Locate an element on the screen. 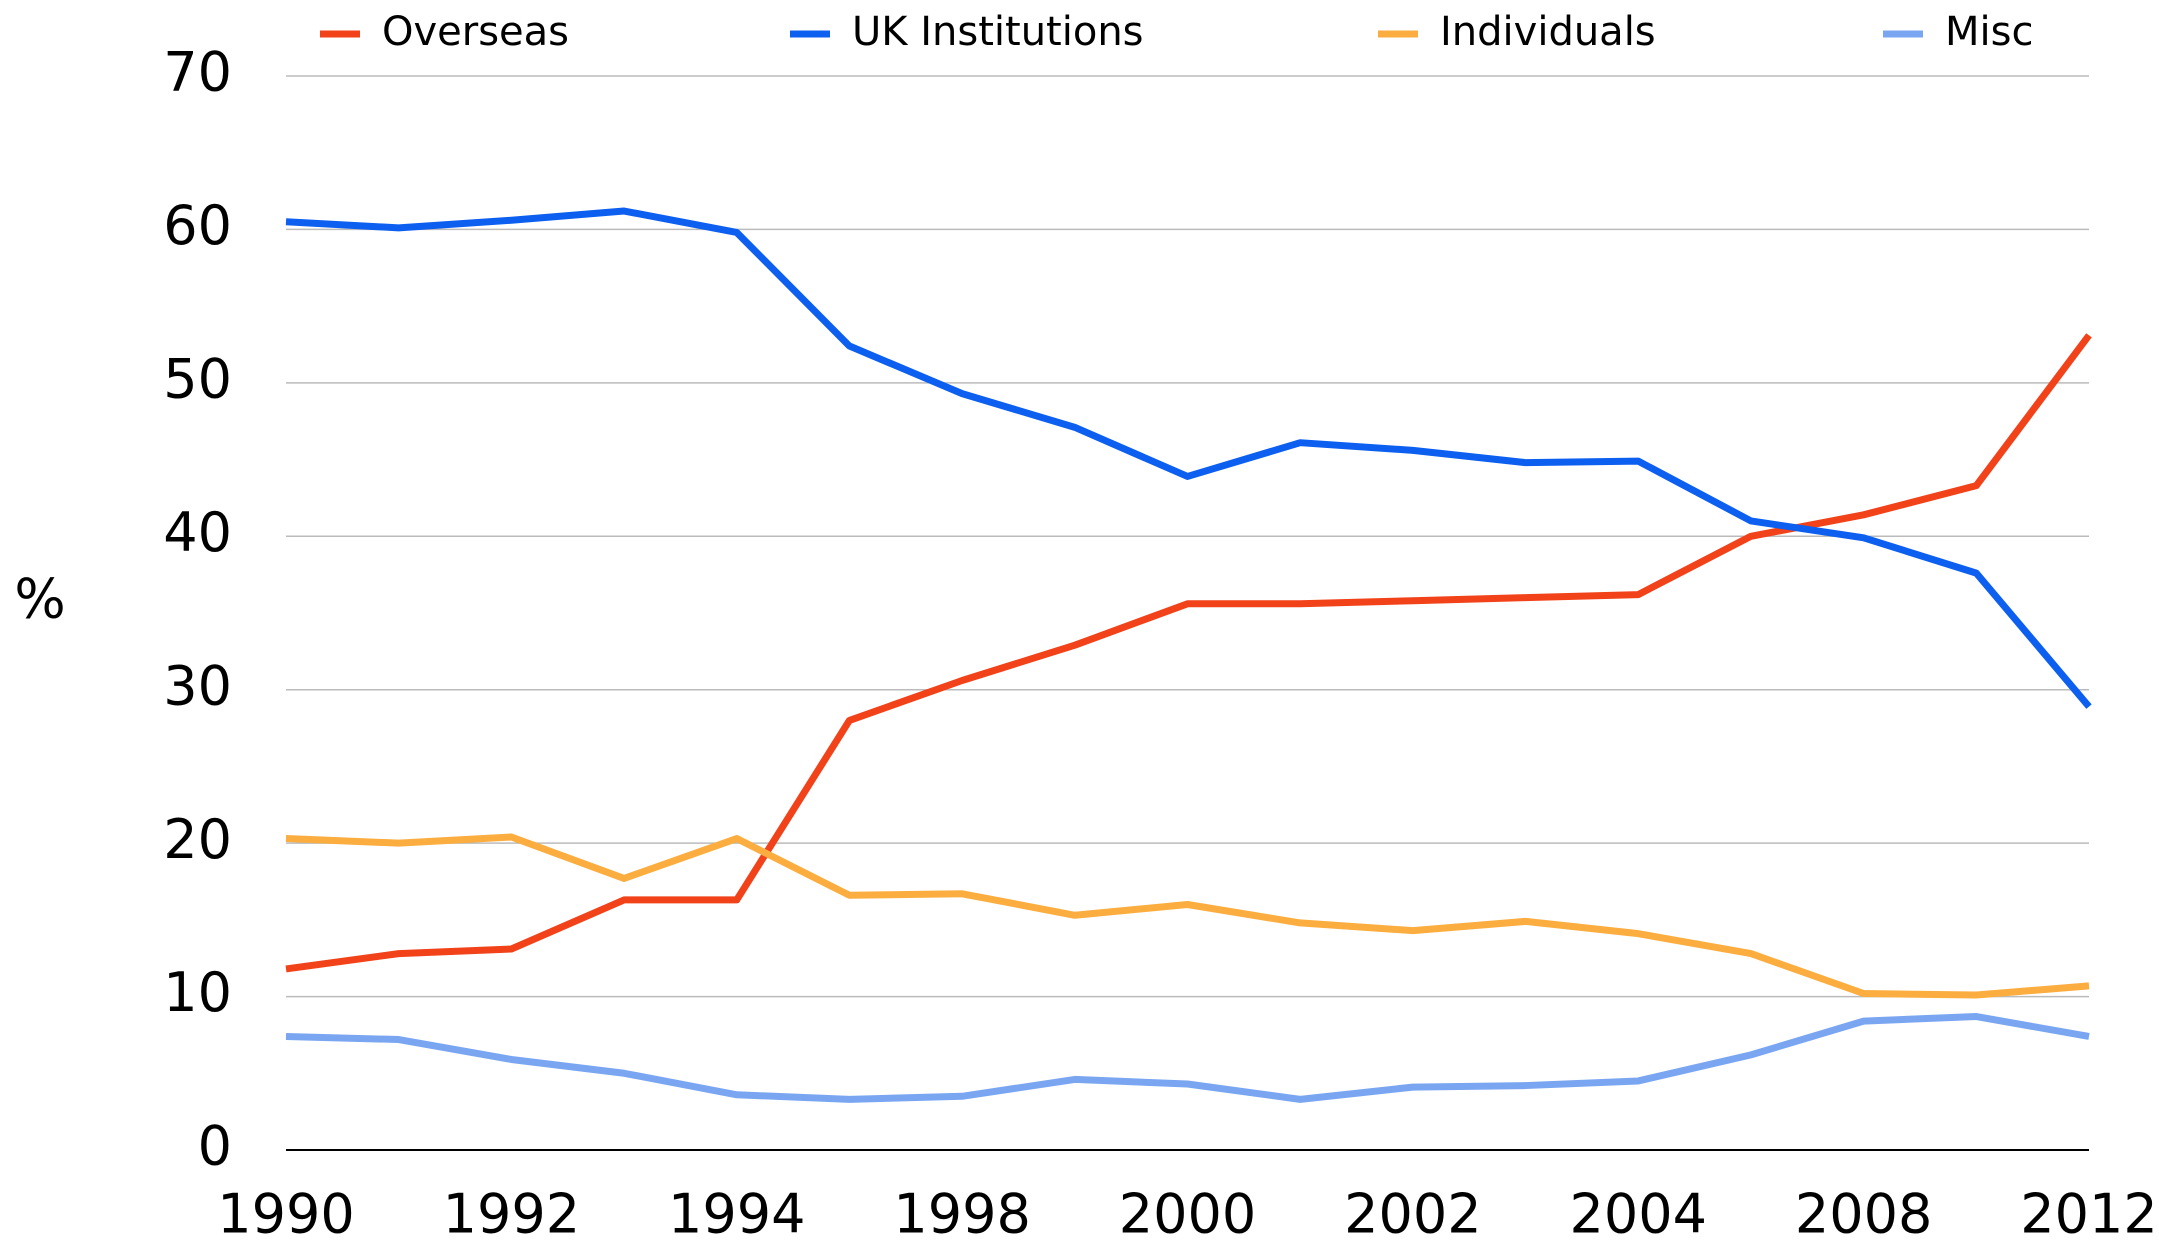 This screenshot has height=1248, width=2159. y-tick-label: 40 is located at coordinates (197, 532).